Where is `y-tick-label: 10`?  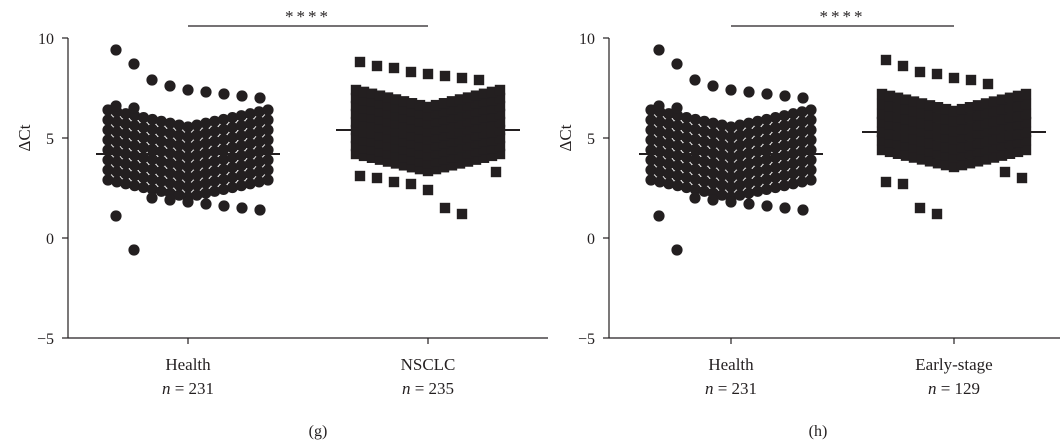
y-tick-label: 10 is located at coordinates (587, 39).